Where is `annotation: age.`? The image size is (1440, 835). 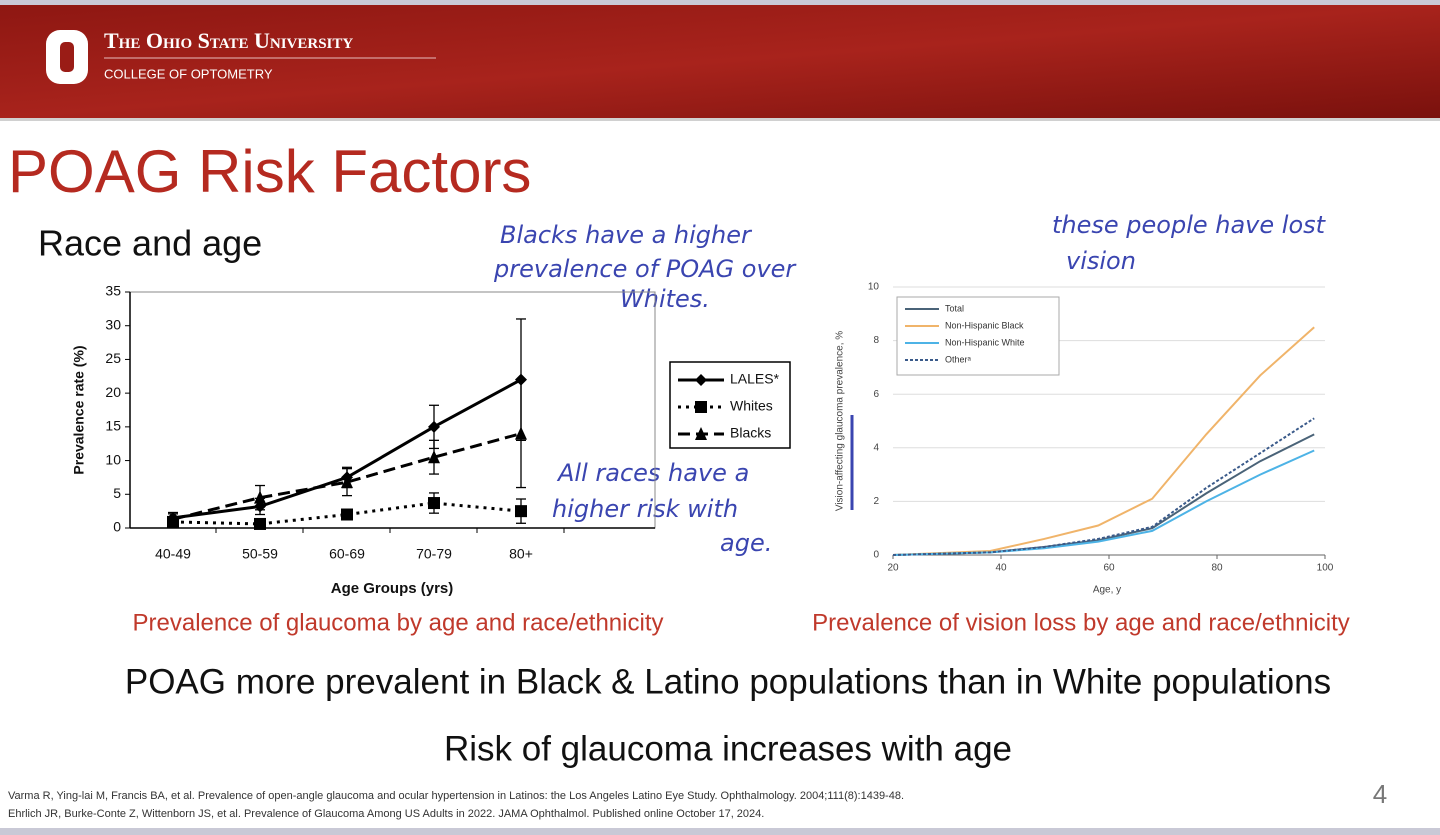
annotation: age. is located at coordinates (746, 543).